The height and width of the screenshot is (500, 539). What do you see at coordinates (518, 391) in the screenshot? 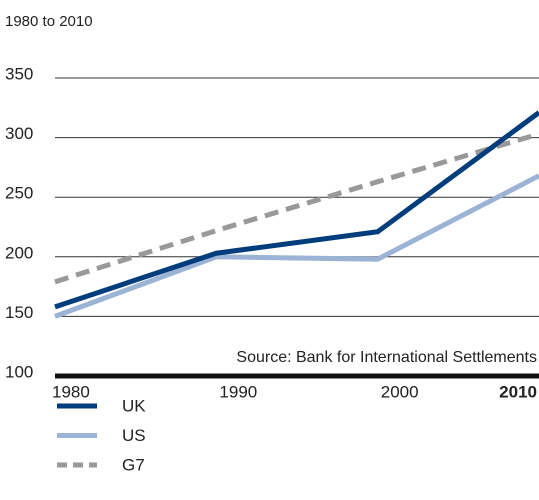
I see `x-tick-label: 2010` at bounding box center [518, 391].